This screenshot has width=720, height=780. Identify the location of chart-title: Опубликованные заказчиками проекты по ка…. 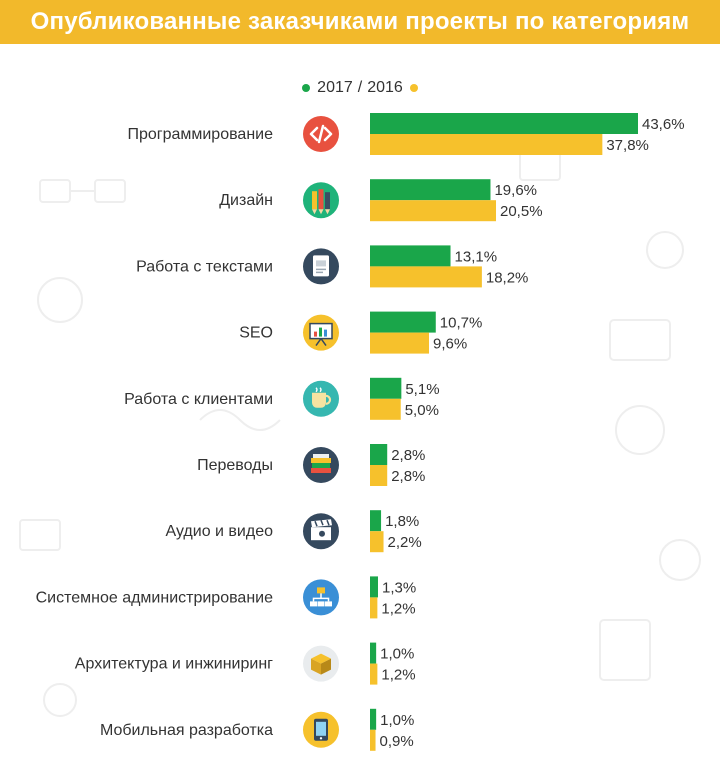
(360, 21).